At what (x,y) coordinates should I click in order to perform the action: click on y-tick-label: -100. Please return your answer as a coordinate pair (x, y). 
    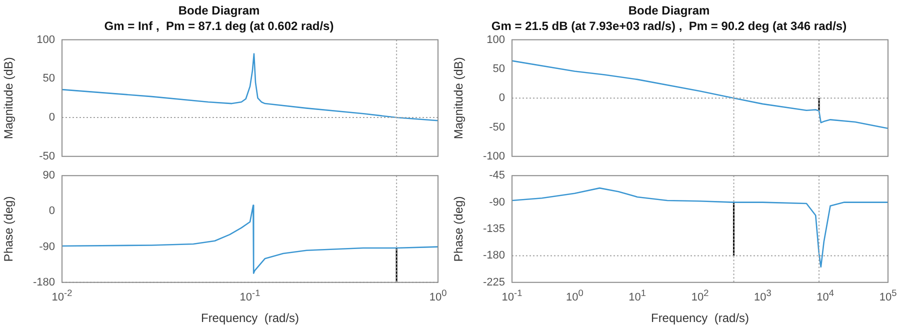
    Looking at the image, I should click on (493, 156).